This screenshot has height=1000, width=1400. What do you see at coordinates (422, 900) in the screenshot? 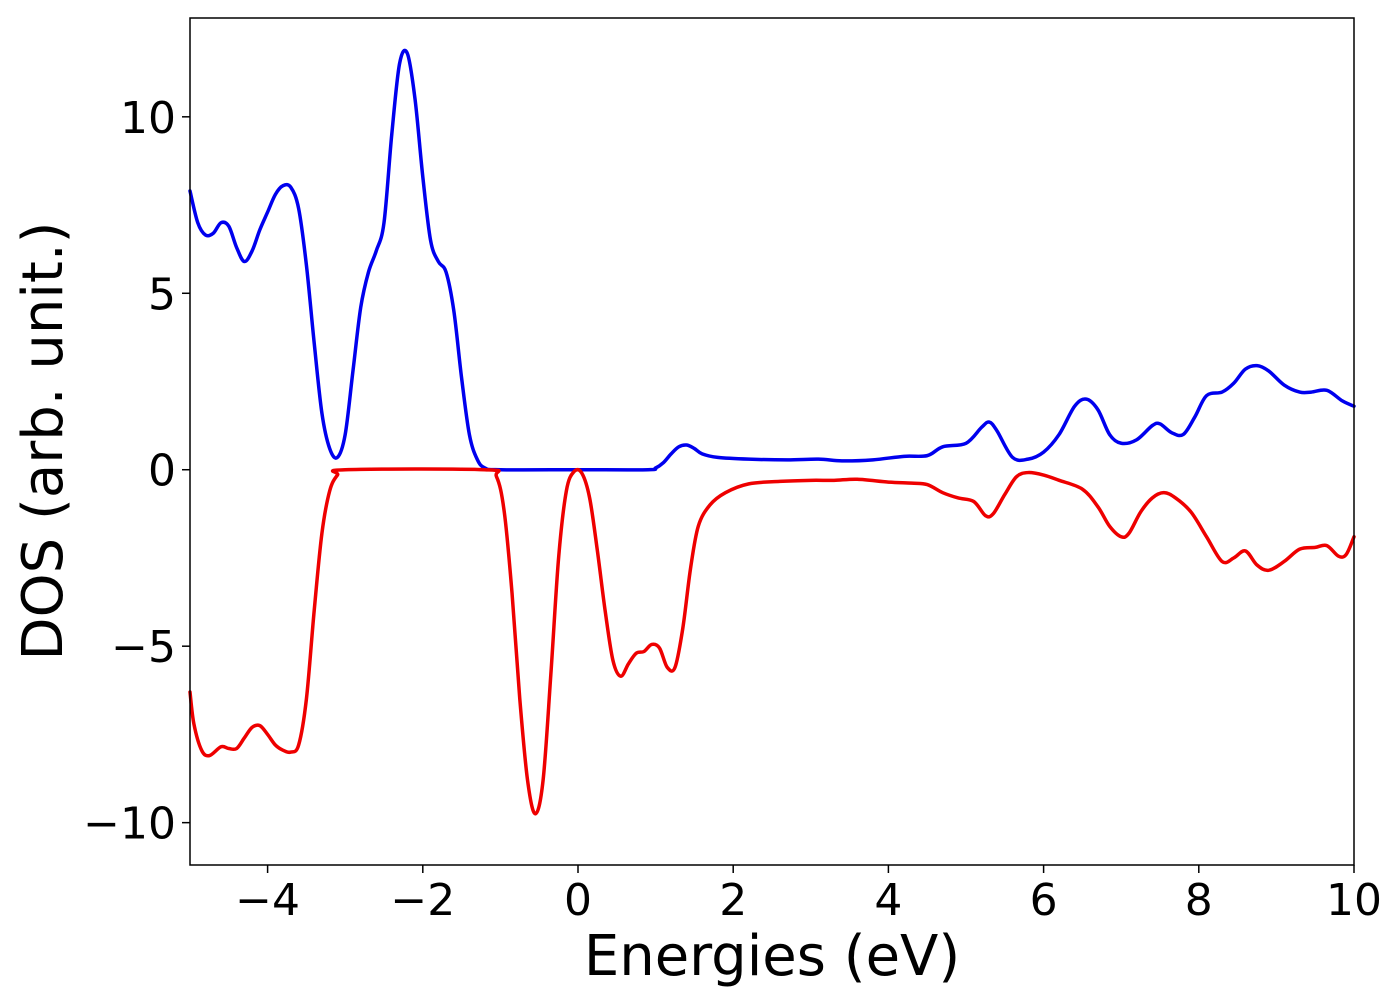
I see `x-tick-label: −2` at bounding box center [422, 900].